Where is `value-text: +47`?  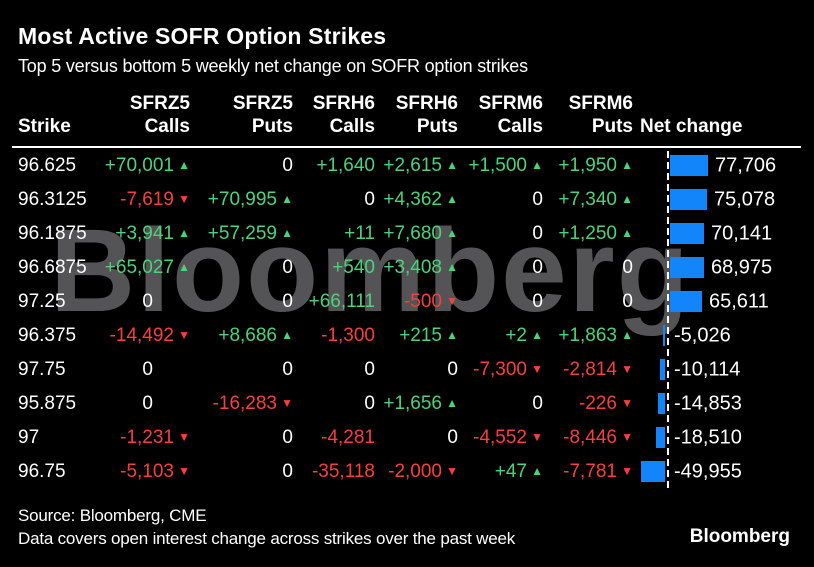 value-text: +47 is located at coordinates (510, 471).